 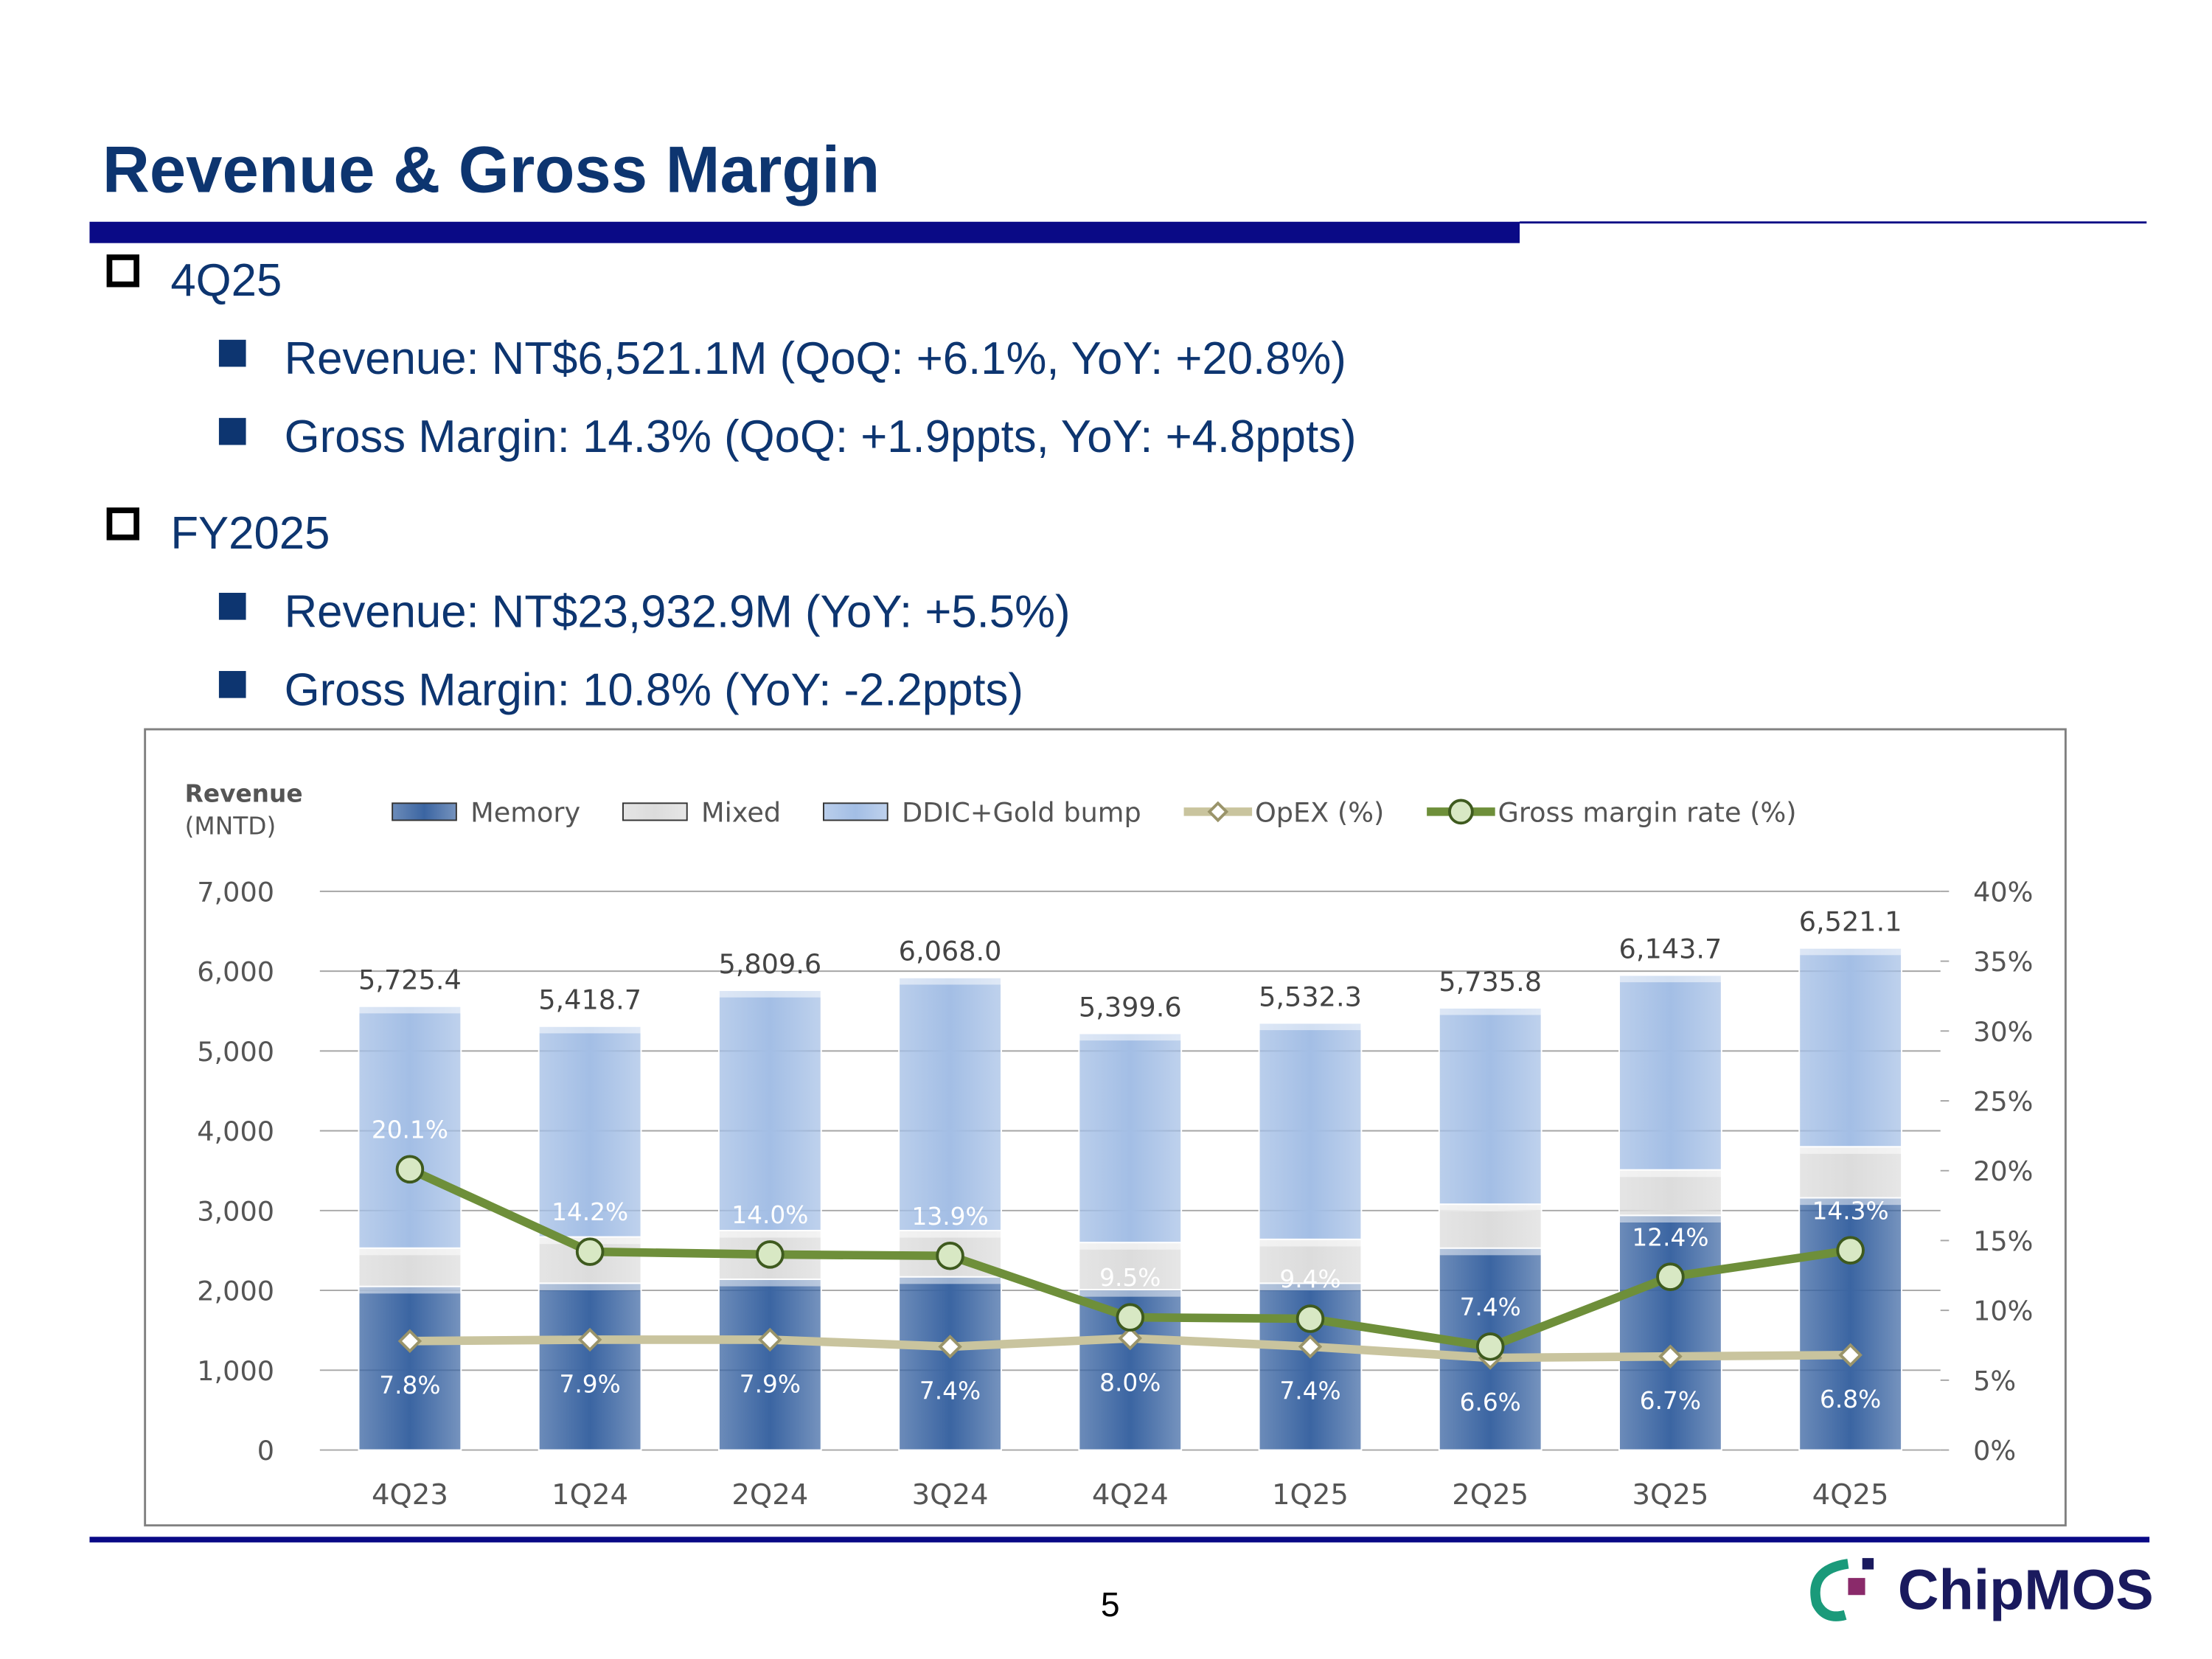 What do you see at coordinates (1130, 1007) in the screenshot?
I see `total-label: 5,399.6` at bounding box center [1130, 1007].